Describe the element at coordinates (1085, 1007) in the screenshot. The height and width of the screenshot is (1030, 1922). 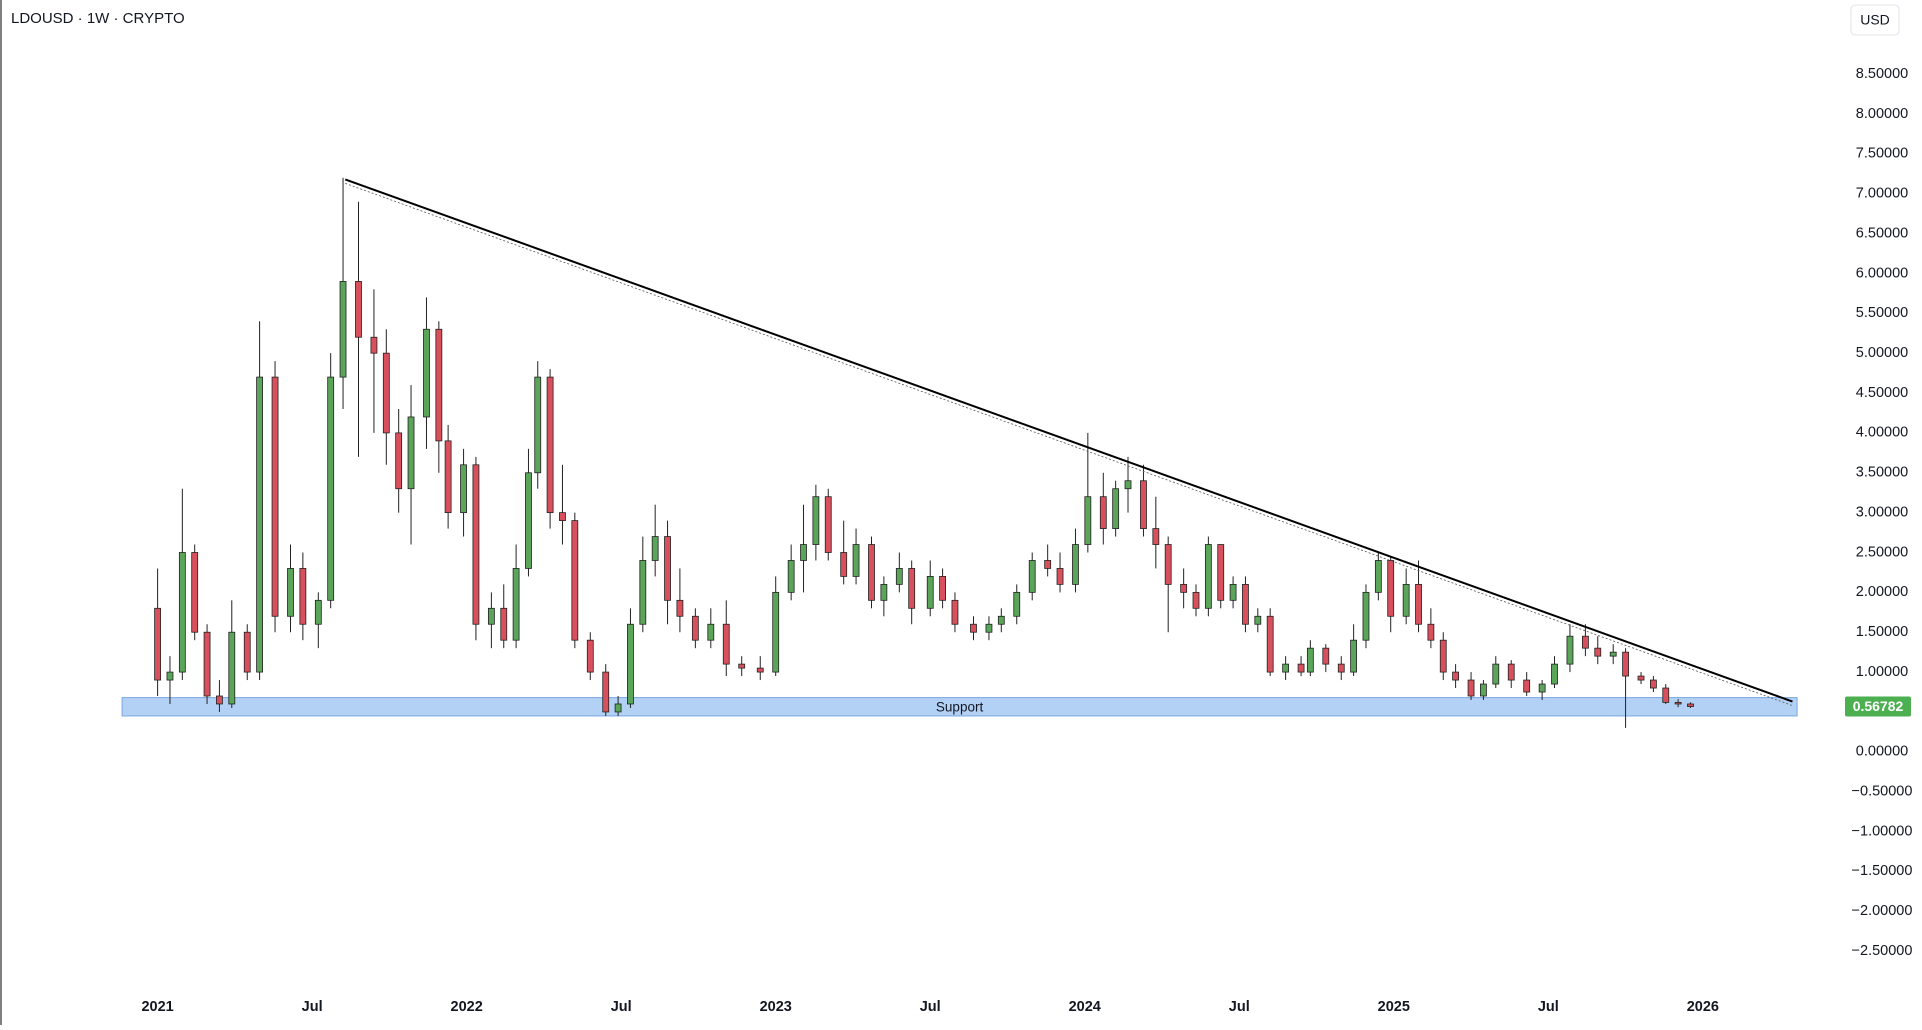
I see `x-tick-label: 2024` at that location.